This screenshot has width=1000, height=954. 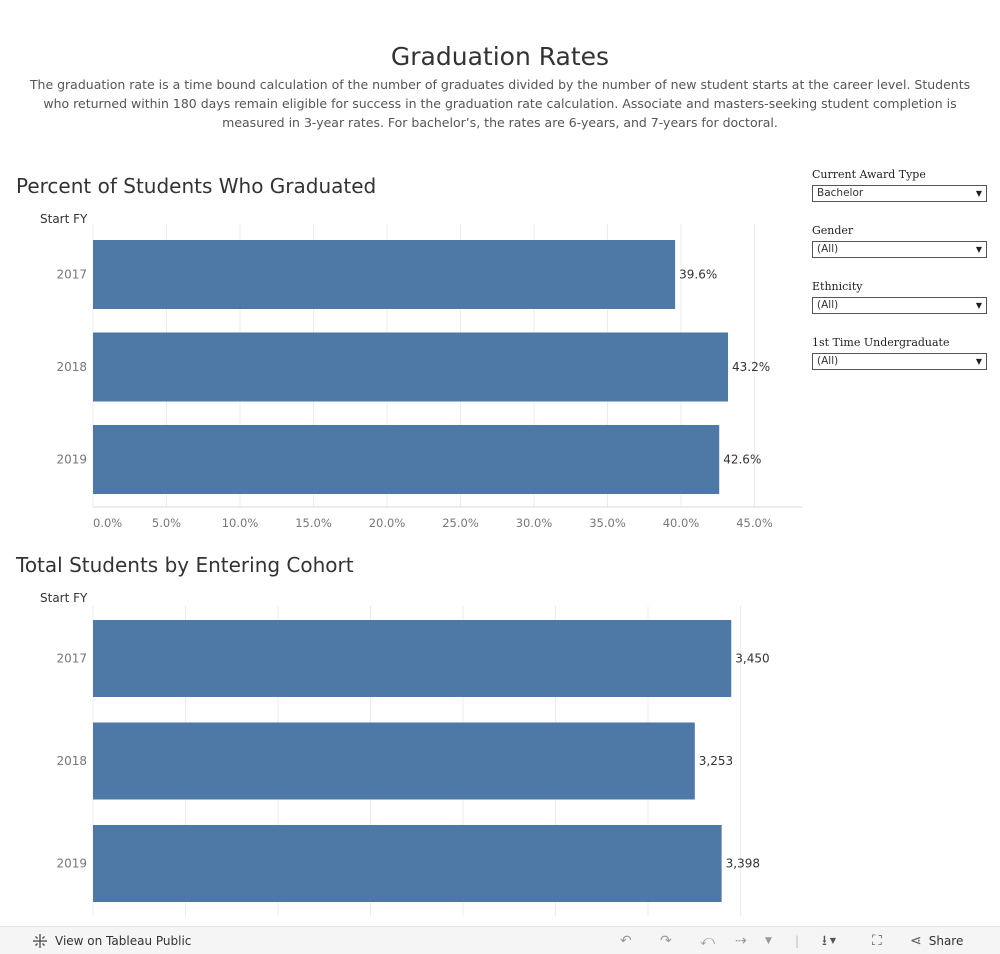 What do you see at coordinates (743, 864) in the screenshot?
I see `data-label: 3,398` at bounding box center [743, 864].